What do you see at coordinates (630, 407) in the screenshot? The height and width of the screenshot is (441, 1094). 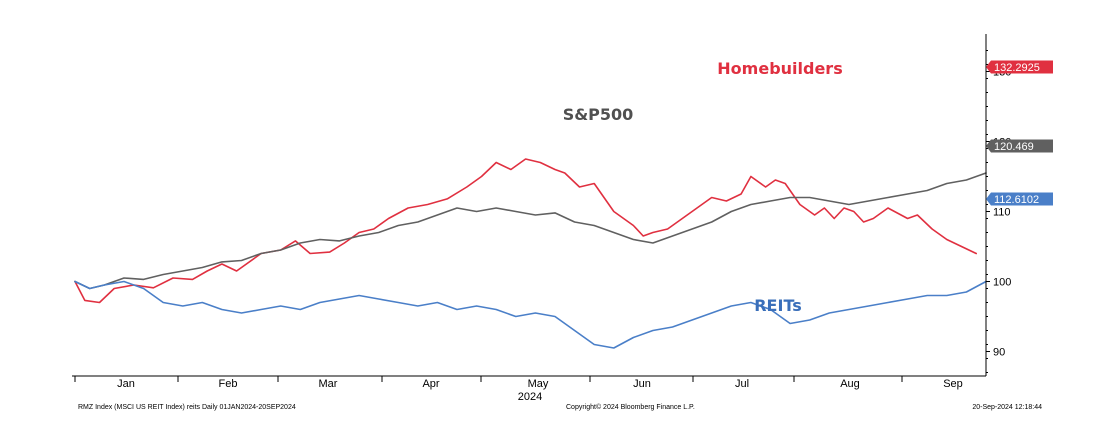 I see `footer-copyright-text: Copyright© 2024 Bloomberg Finance L.P.` at bounding box center [630, 407].